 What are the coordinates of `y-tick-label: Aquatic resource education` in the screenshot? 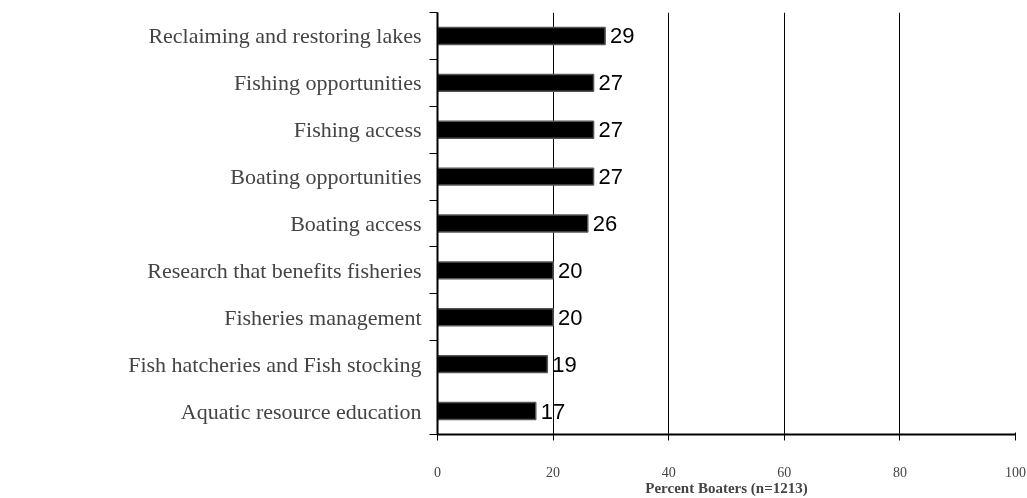 It's located at (301, 411).